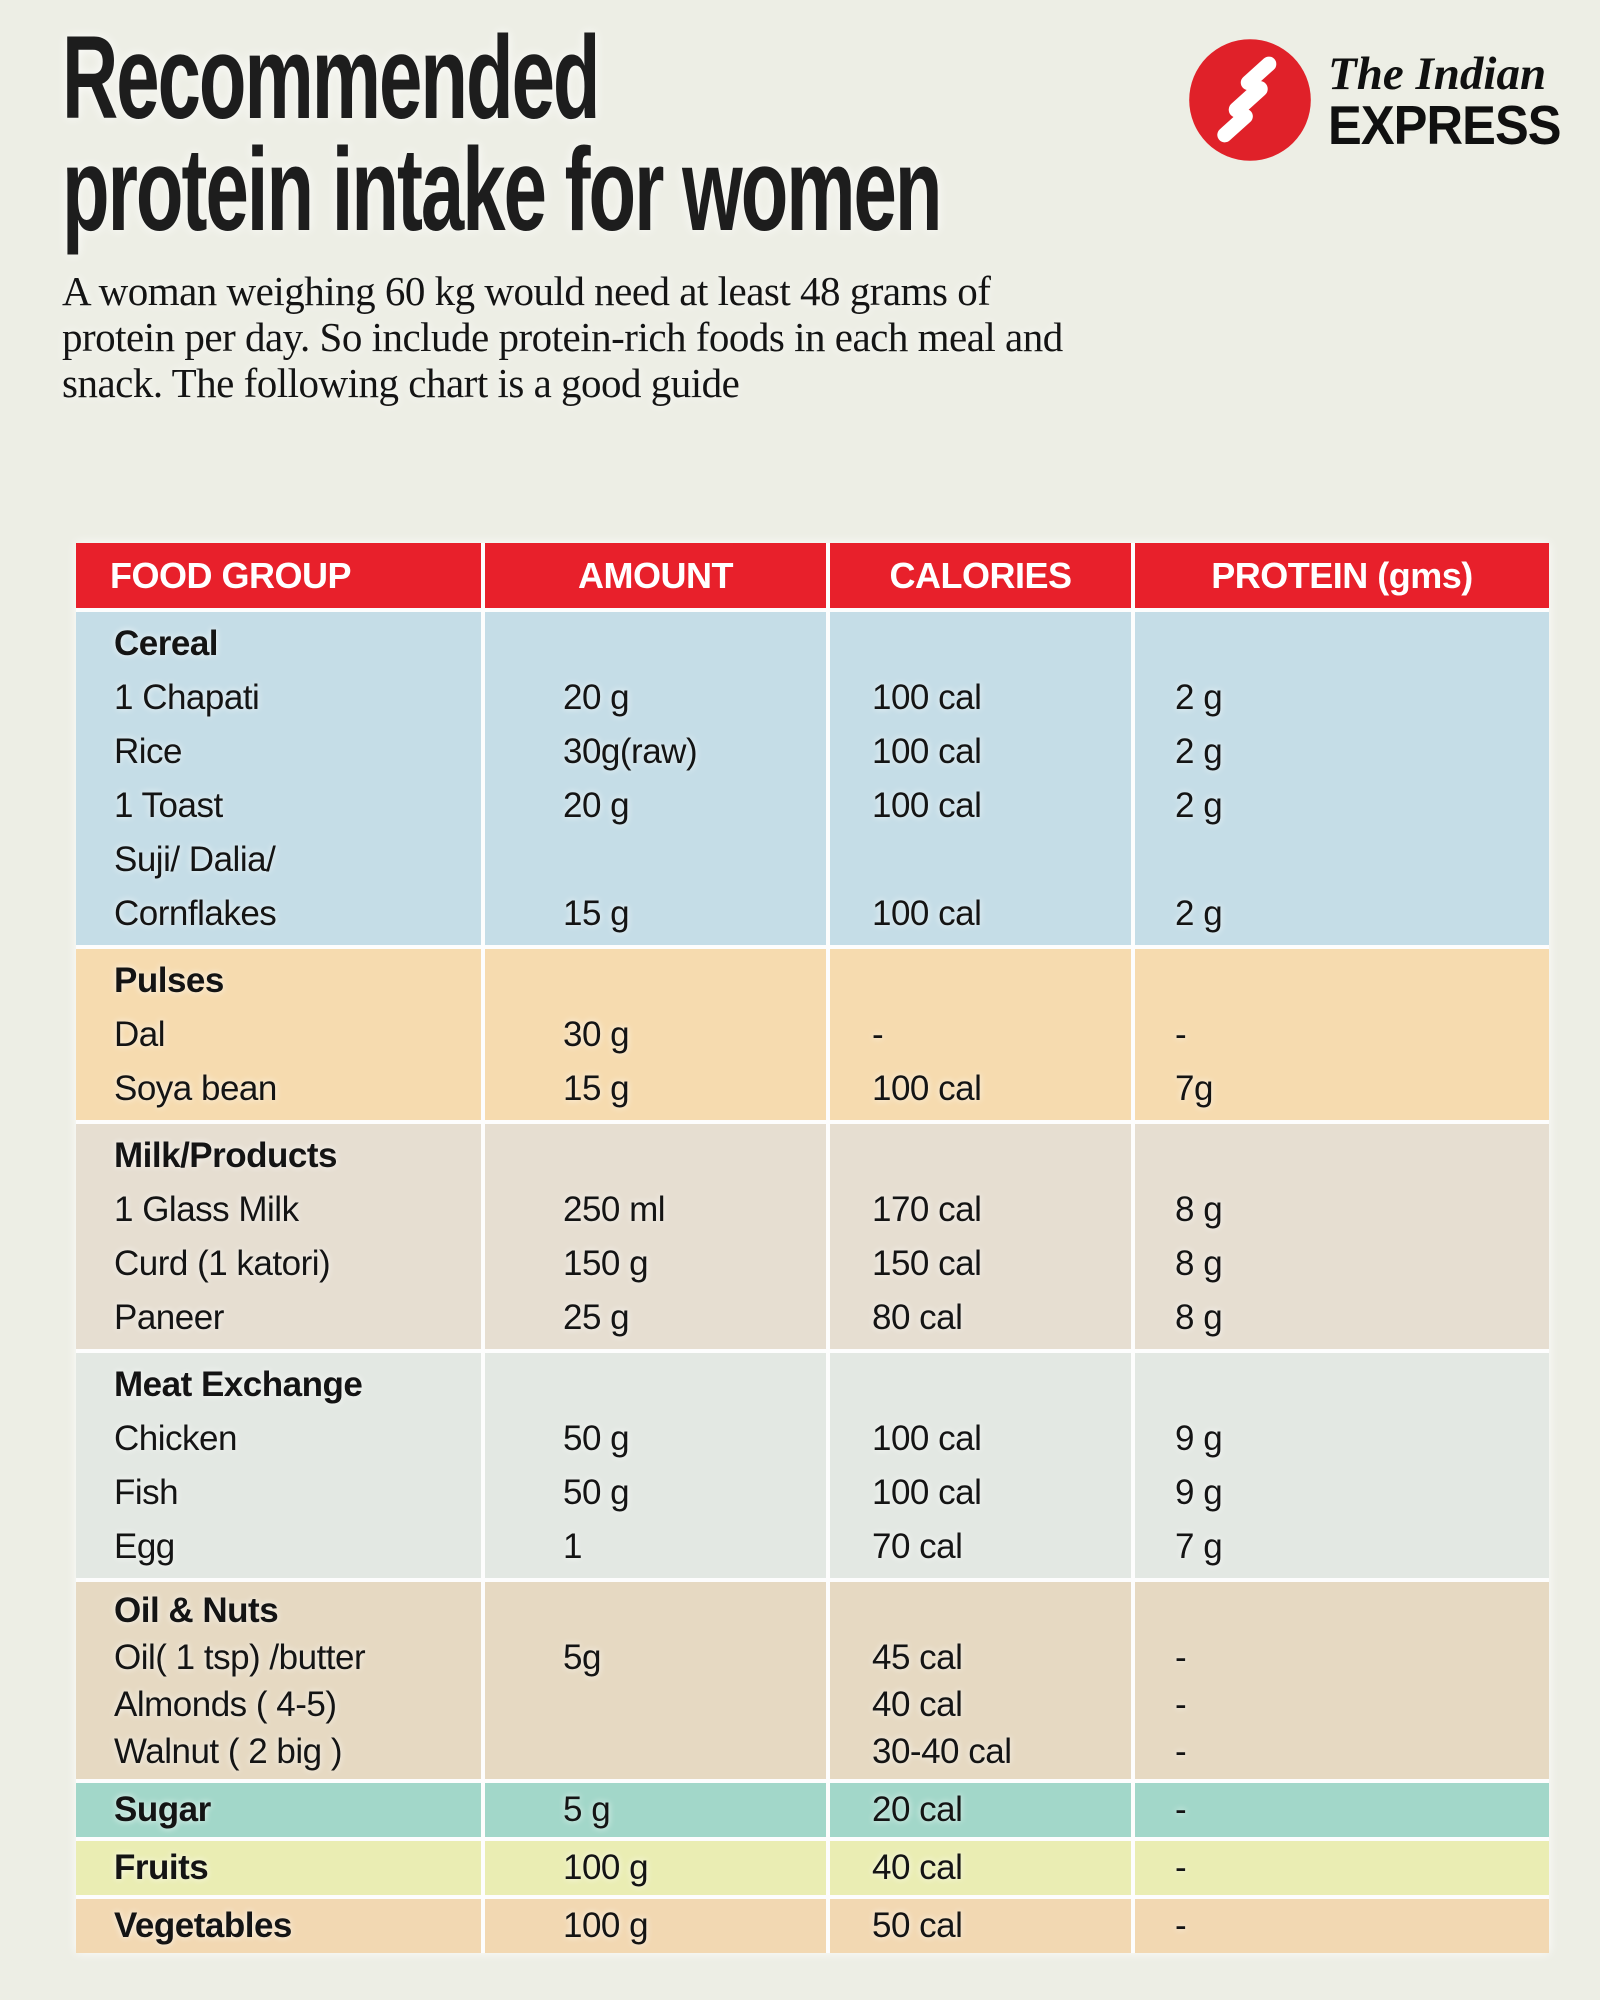  What do you see at coordinates (146, 1492) in the screenshot?
I see `food-item-label: Fish` at bounding box center [146, 1492].